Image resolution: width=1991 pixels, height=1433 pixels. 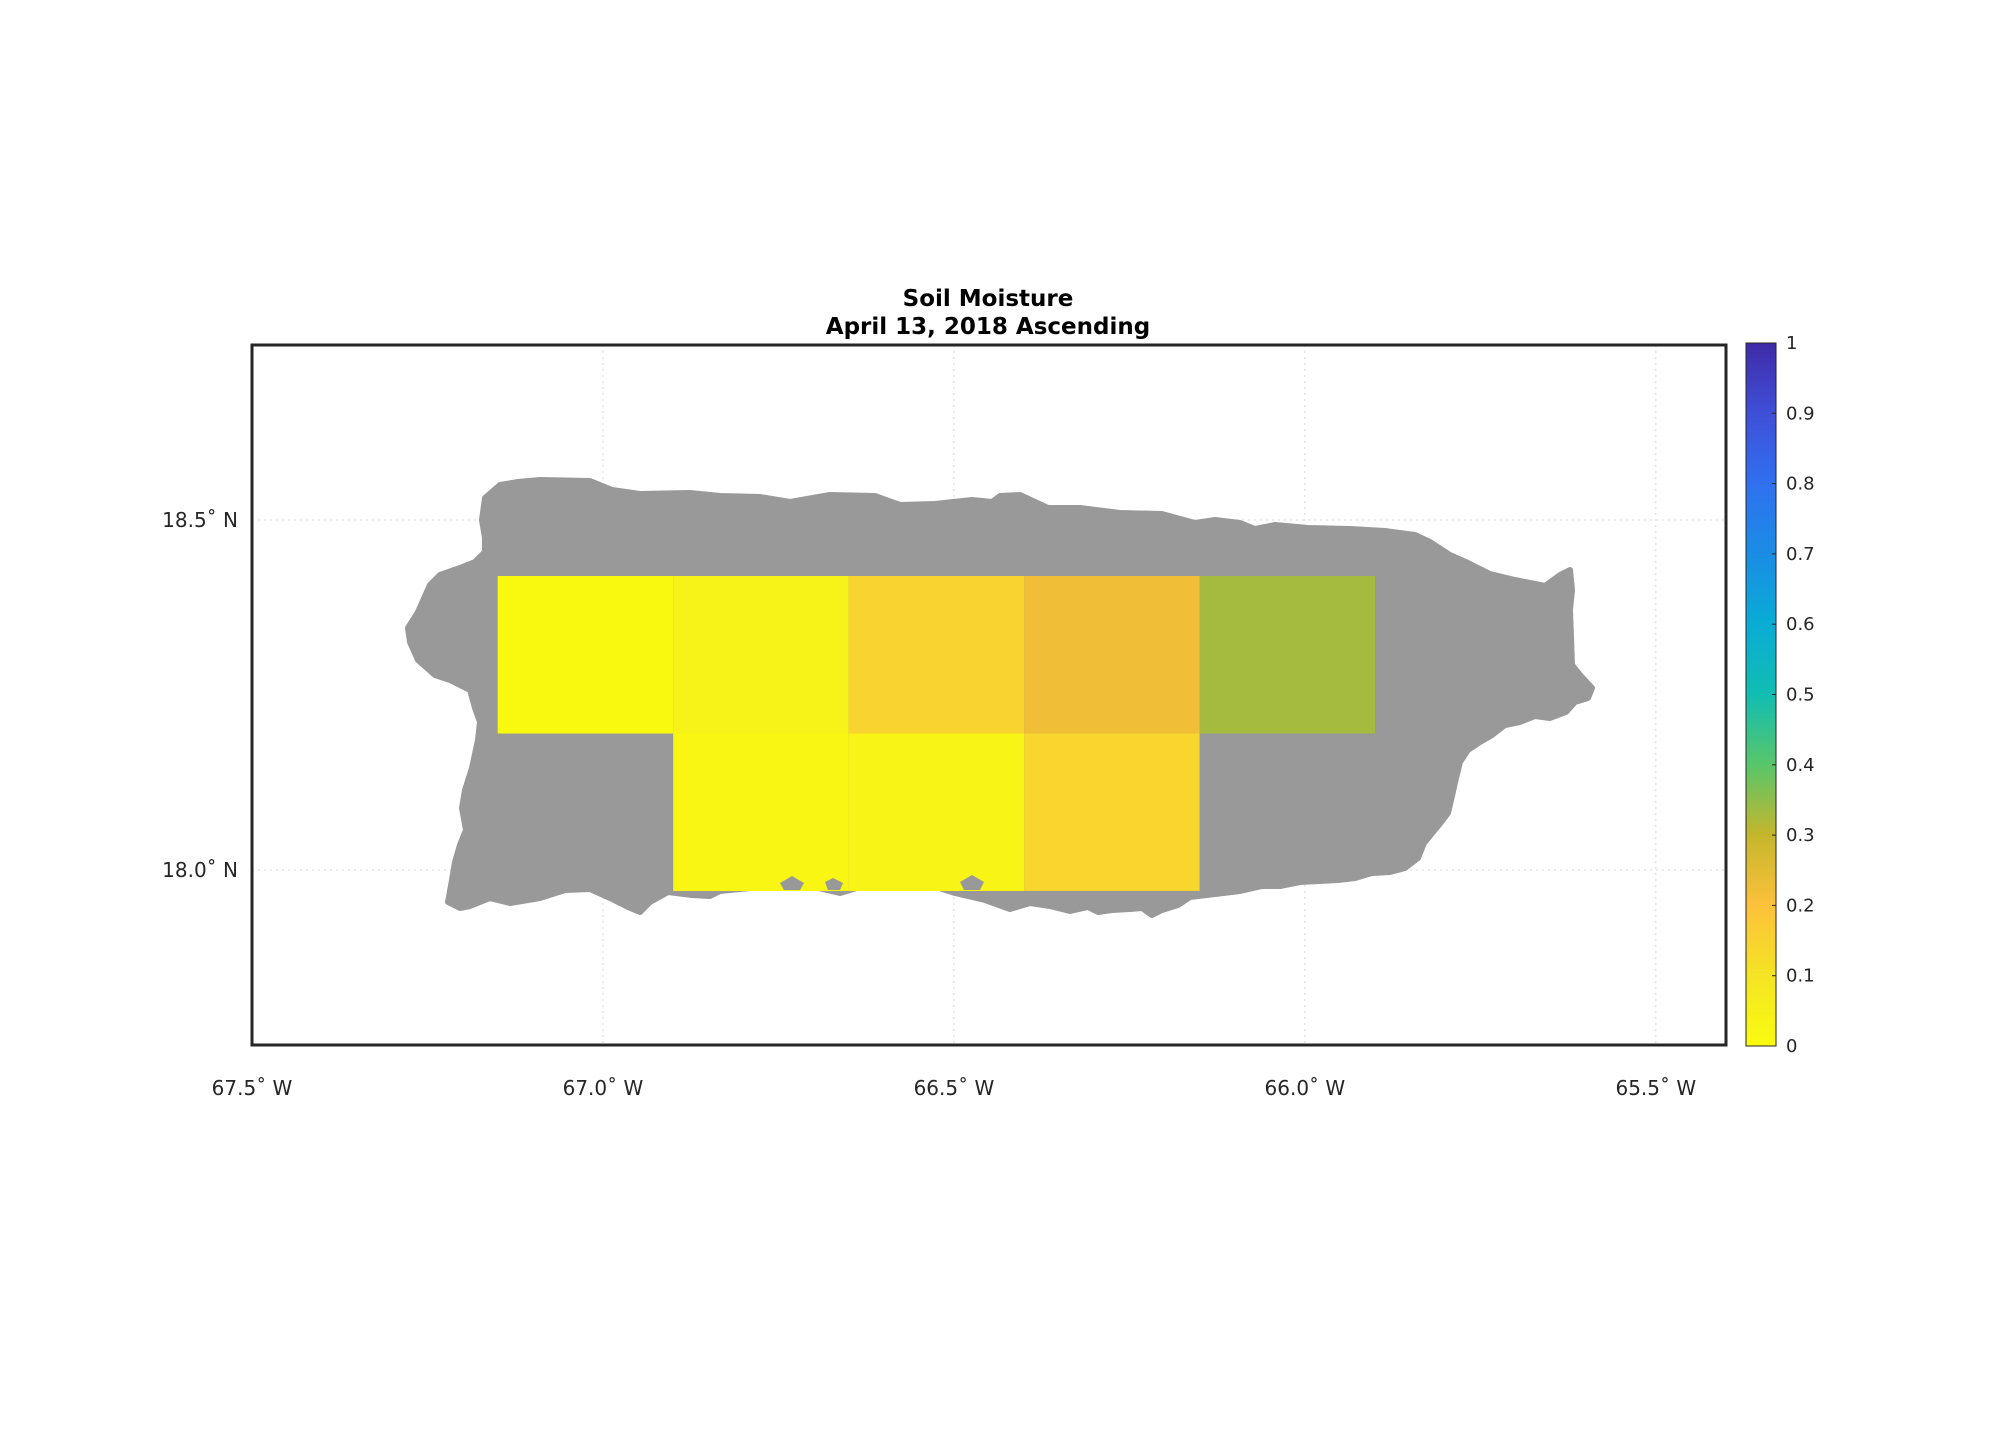 What do you see at coordinates (1800, 413) in the screenshot?
I see `colorbar-tick-label: 0.9` at bounding box center [1800, 413].